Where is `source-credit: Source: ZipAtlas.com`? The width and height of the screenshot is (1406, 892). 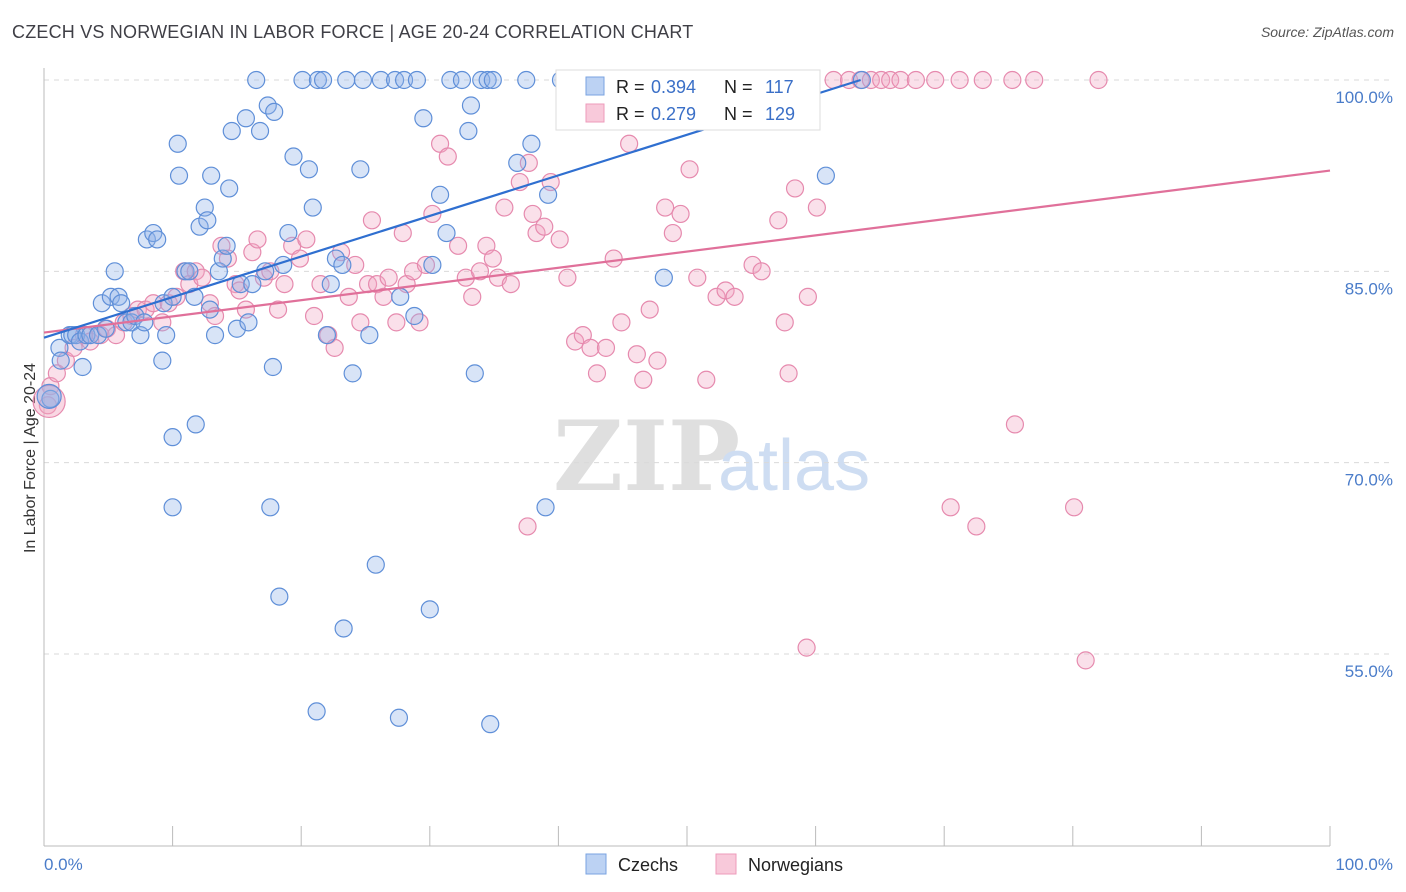 source-credit: Source: ZipAtlas.com is located at coordinates (1327, 32).